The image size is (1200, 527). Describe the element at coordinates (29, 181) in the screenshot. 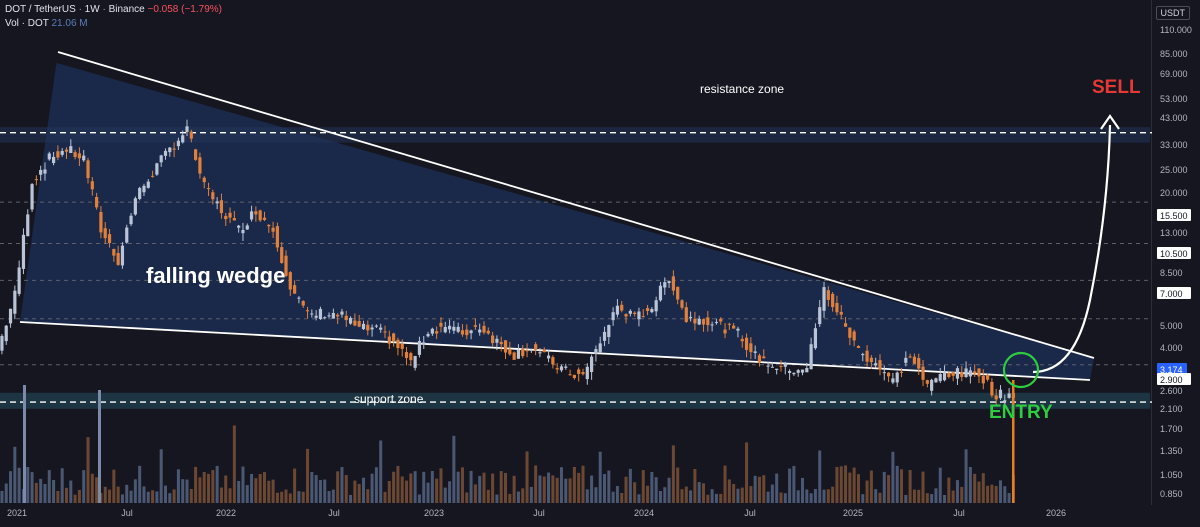

I see `wedge-mask` at that location.